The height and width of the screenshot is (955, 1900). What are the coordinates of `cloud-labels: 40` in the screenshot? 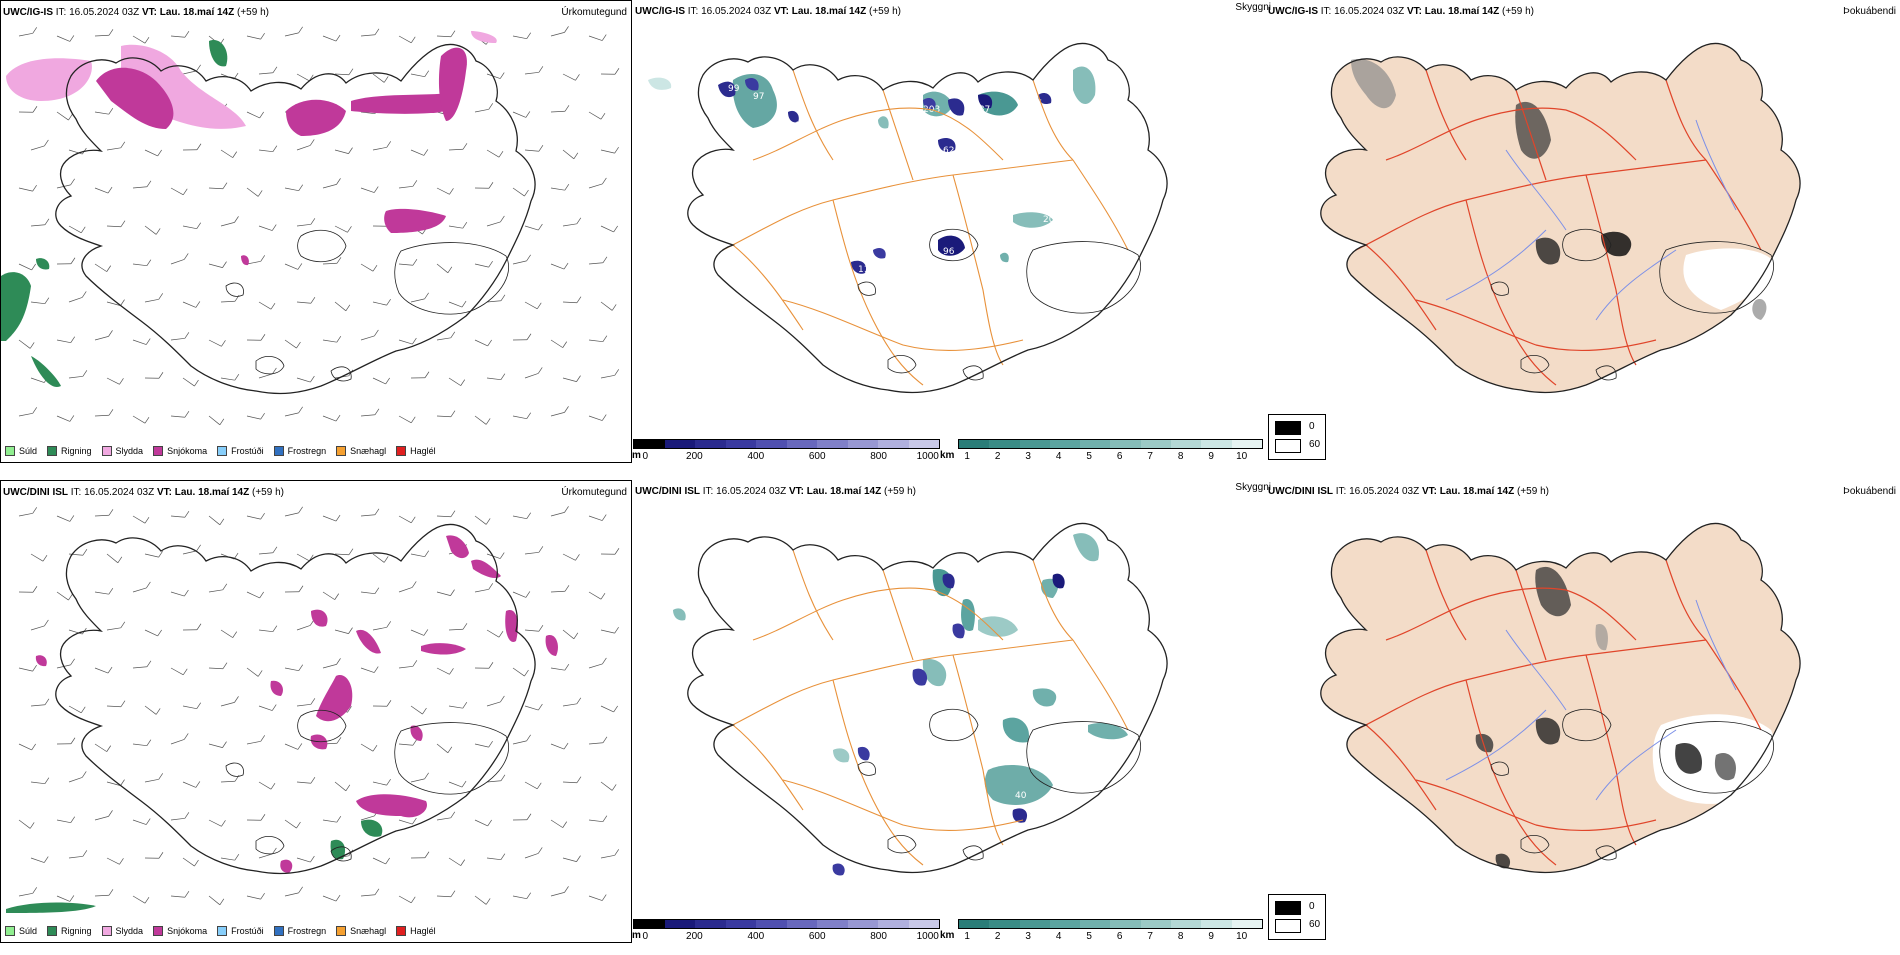 It's located at (1021, 796).